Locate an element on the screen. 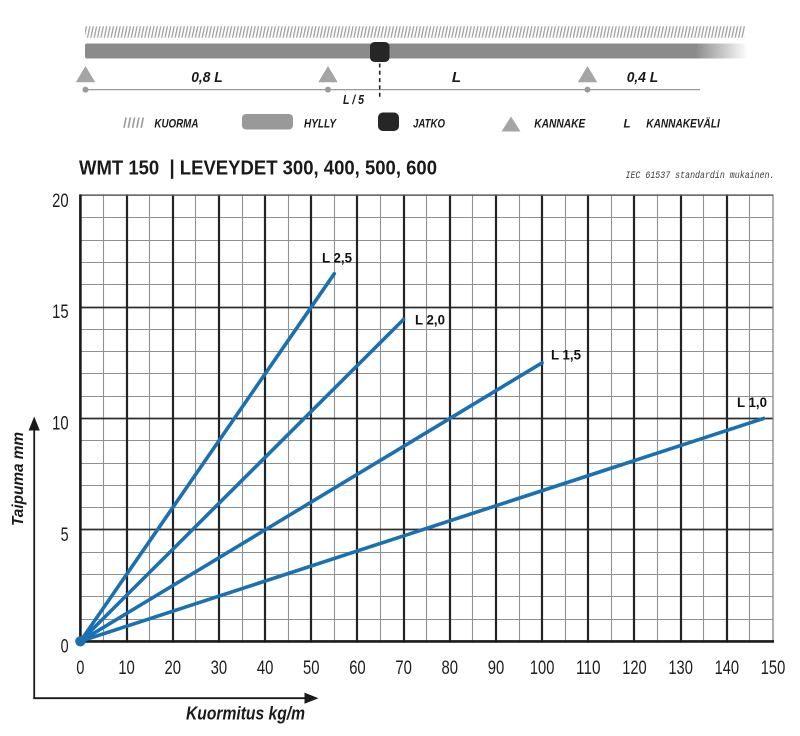  svg-text: 100 is located at coordinates (542, 668).